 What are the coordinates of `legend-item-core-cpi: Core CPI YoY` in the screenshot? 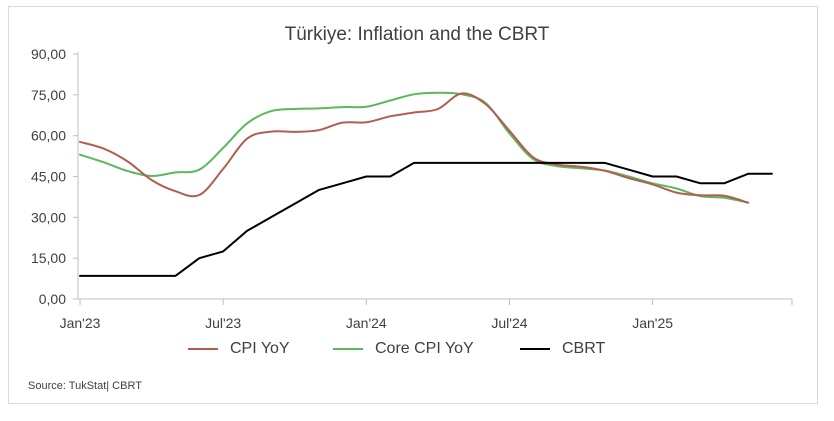 It's located at (403, 349).